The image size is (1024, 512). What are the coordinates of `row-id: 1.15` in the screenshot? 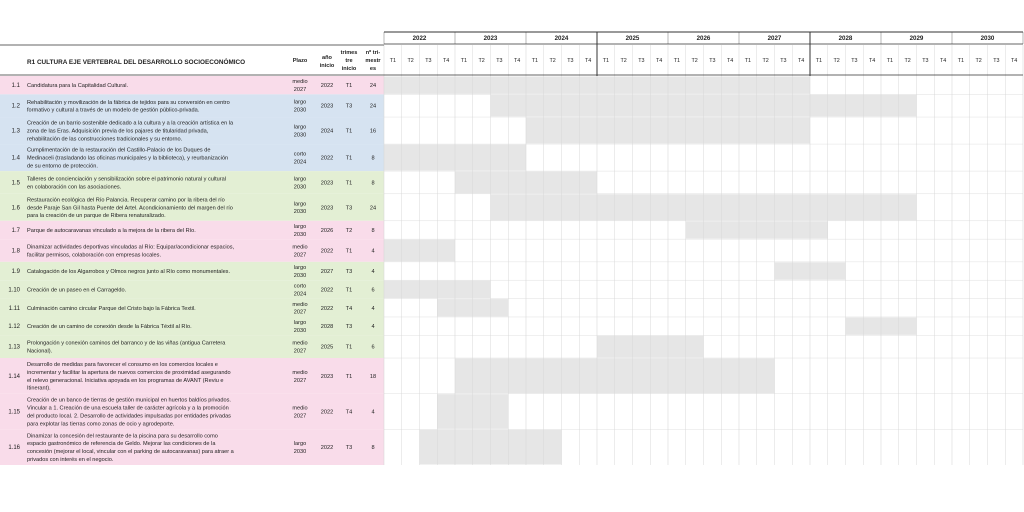 It's located at (14, 413).